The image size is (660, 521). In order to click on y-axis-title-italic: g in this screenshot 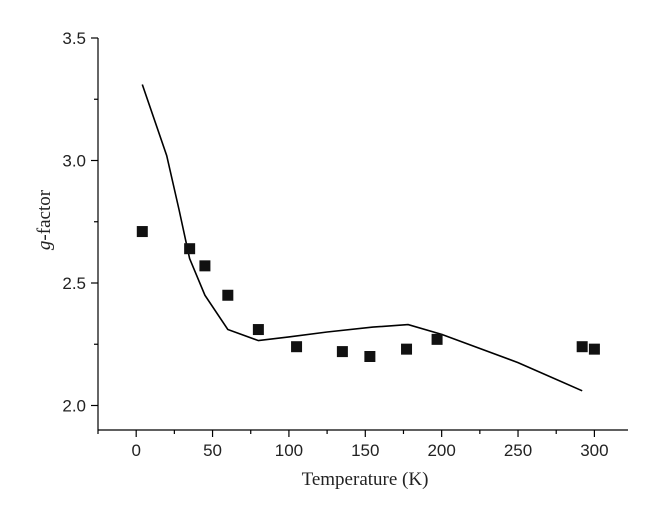, I will do `click(44, 246)`.